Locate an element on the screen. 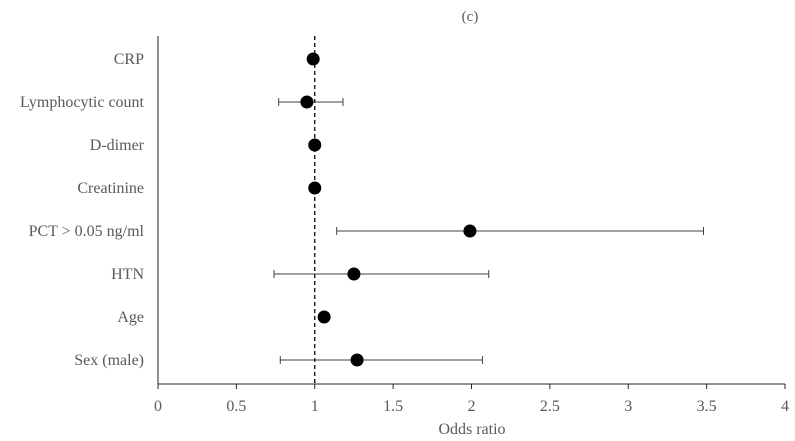 This screenshot has height=441, width=795. y-category-label: Sex (male) is located at coordinates (109, 360).